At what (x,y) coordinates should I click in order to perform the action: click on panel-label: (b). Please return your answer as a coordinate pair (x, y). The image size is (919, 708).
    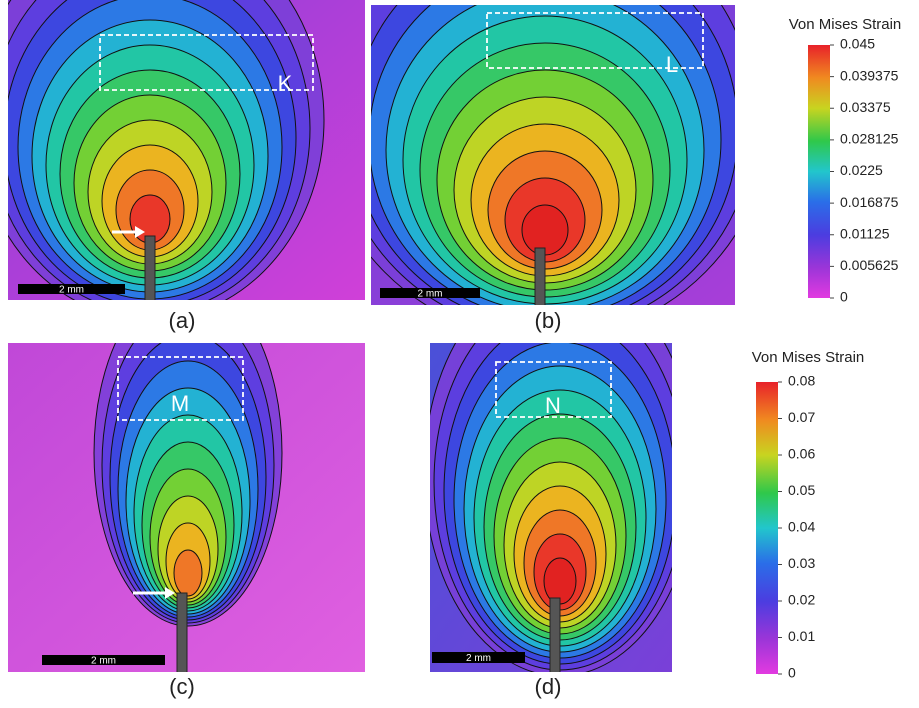
    Looking at the image, I should click on (548, 320).